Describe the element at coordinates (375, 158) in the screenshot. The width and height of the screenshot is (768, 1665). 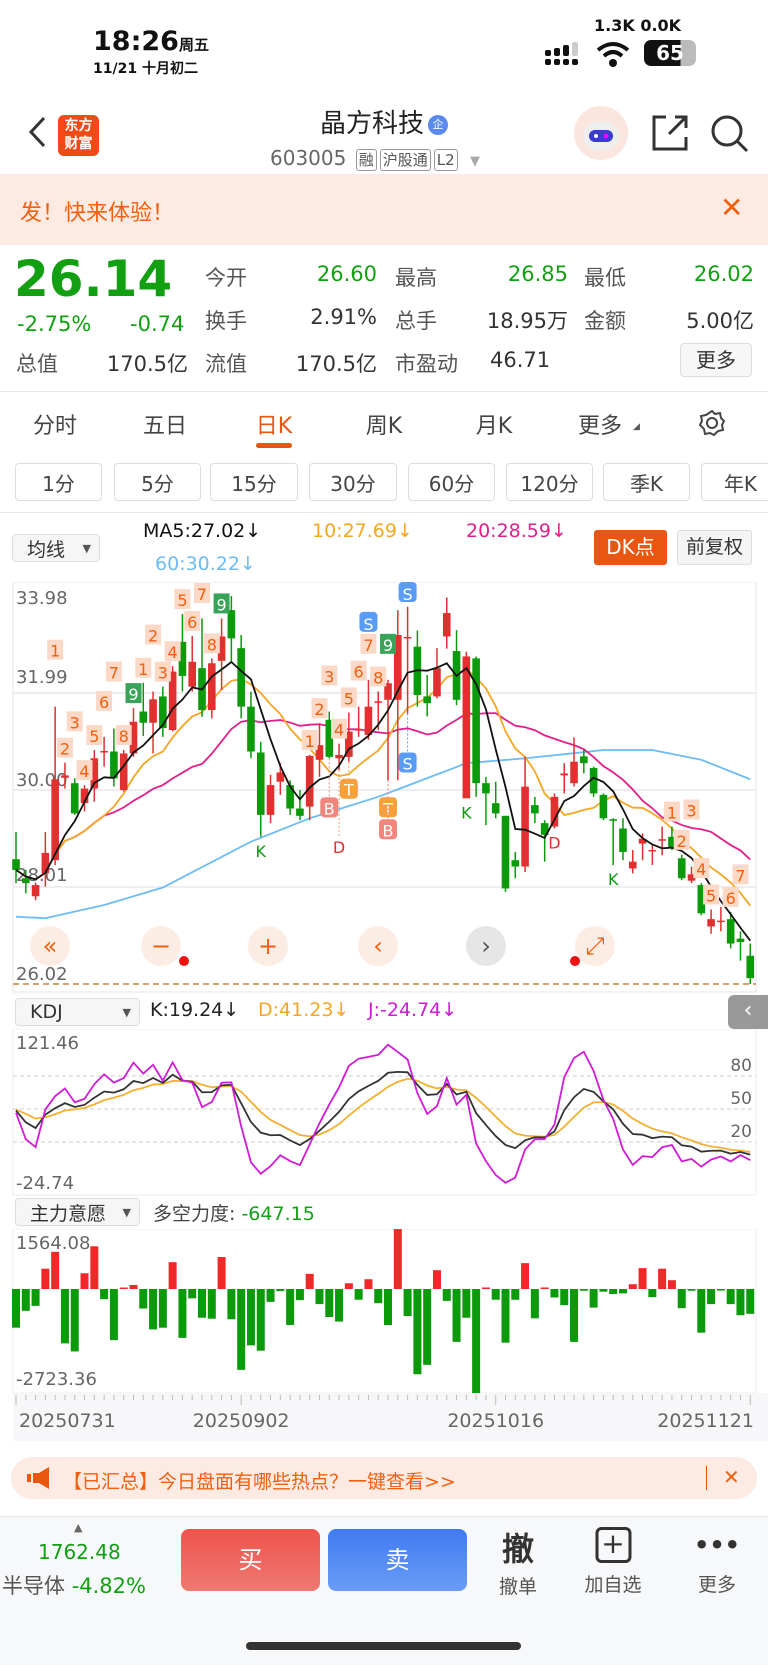
I see `stock-code-row: 603005 融沪股通 L2 ▼` at that location.